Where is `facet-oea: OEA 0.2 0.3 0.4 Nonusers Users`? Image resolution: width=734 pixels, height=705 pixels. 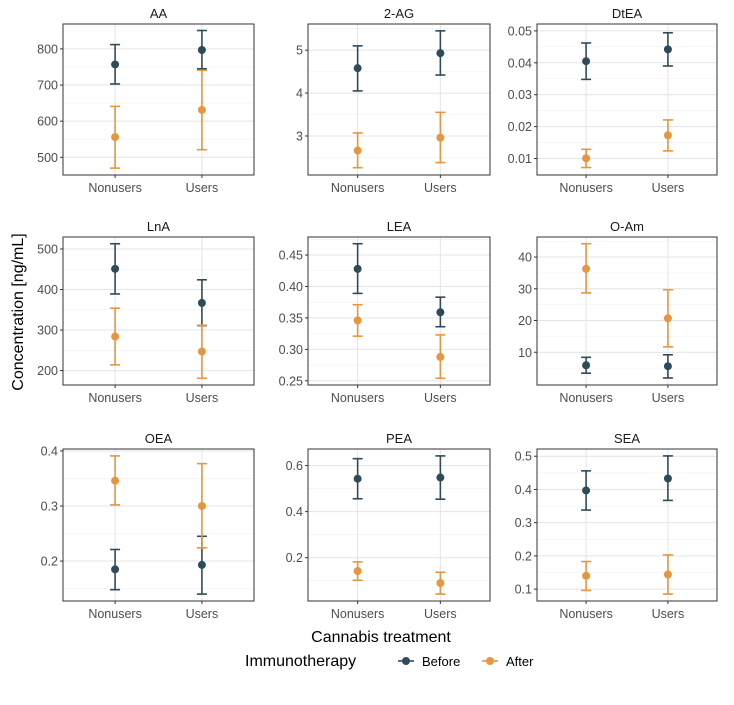 facet-oea: OEA 0.2 0.3 0.4 Nonusers Users is located at coordinates (148, 526).